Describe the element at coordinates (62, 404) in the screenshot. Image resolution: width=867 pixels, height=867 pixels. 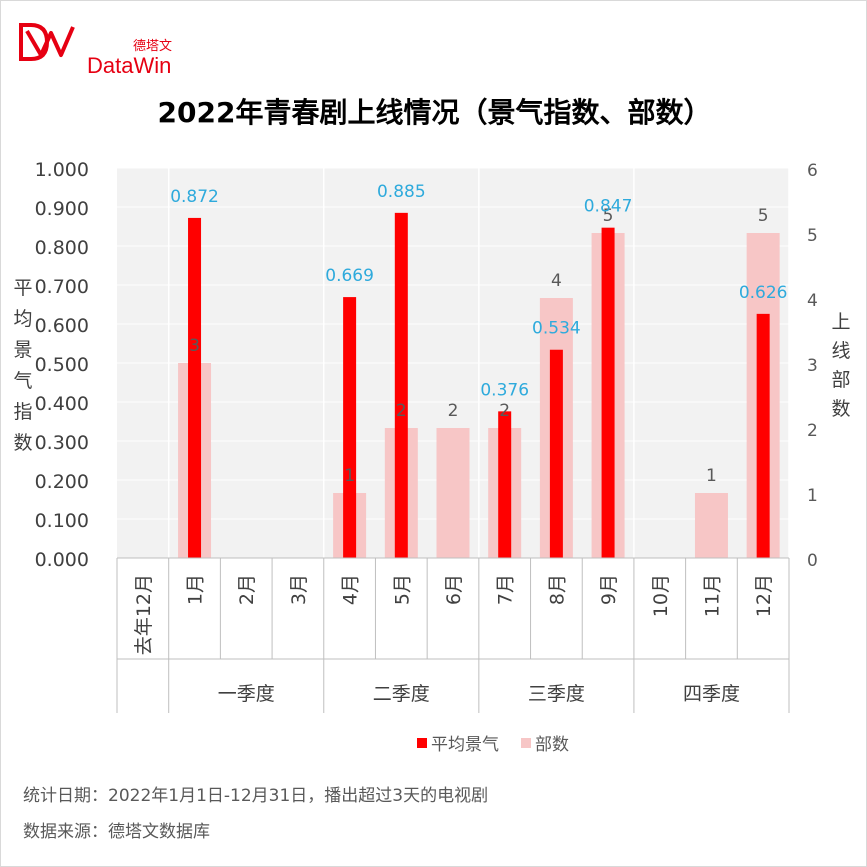
I see `y-left-tick-label: 0.400` at that location.